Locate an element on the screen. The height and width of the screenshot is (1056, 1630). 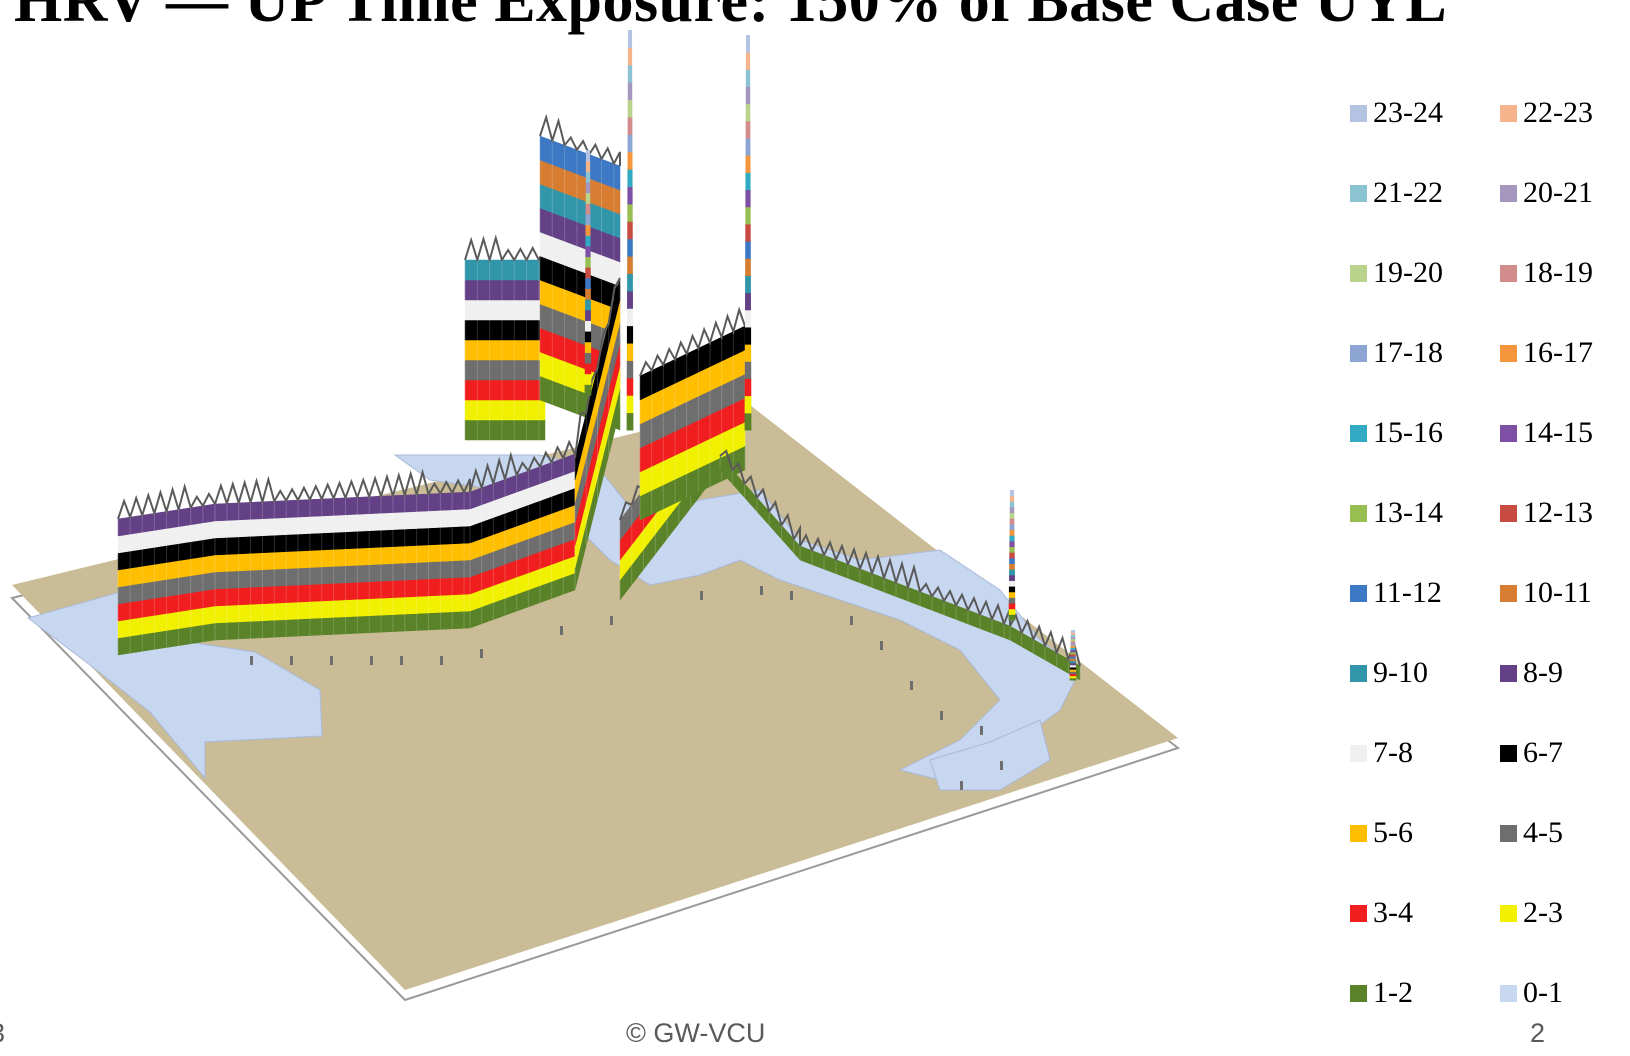
legend-label: 10-11 is located at coordinates (1557, 592).